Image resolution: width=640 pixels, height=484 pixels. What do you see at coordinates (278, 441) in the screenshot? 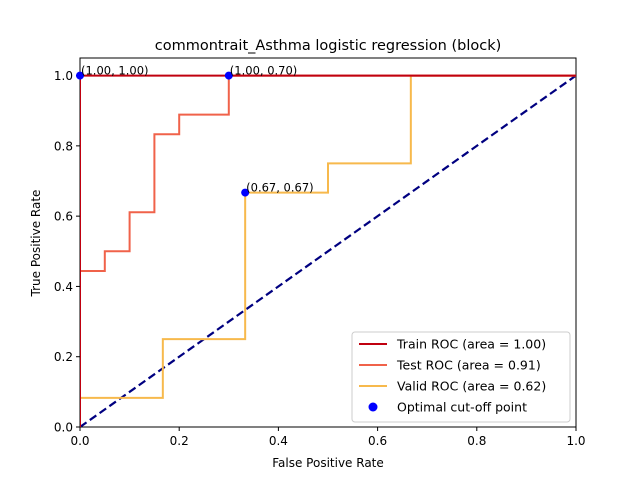
I see `x-tick-label: 0.4` at bounding box center [278, 441].